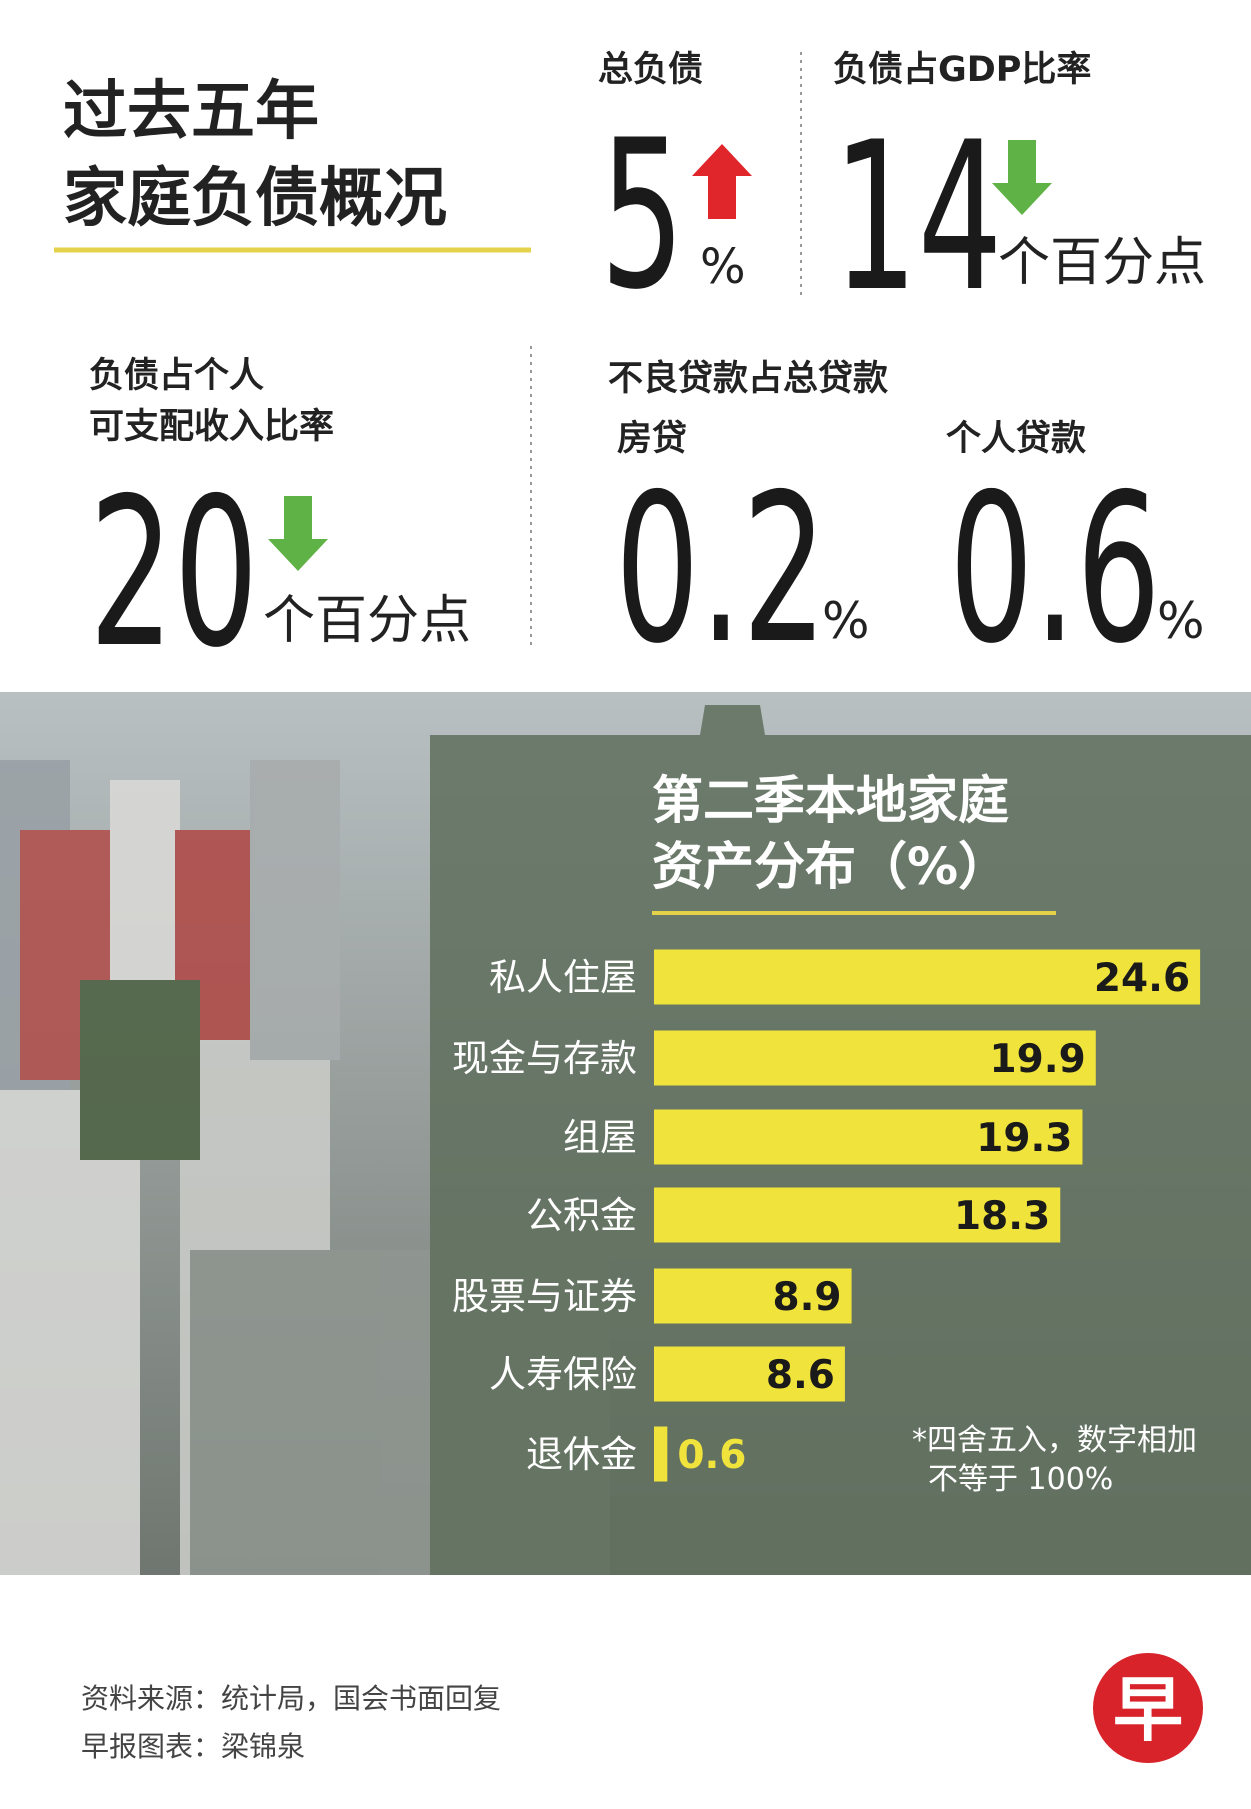 The height and width of the screenshot is (1809, 1251). I want to click on big-number: 5, so click(642, 215).